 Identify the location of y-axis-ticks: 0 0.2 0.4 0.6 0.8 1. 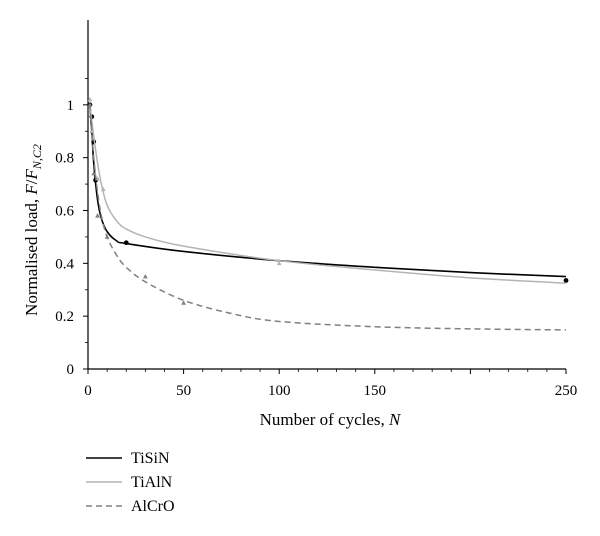
(71, 228).